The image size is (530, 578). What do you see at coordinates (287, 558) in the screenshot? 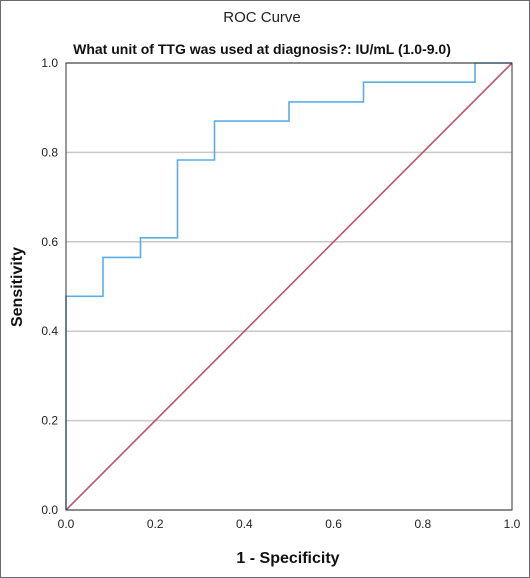
I see `x-axis-label: 1 - Specificity` at bounding box center [287, 558].